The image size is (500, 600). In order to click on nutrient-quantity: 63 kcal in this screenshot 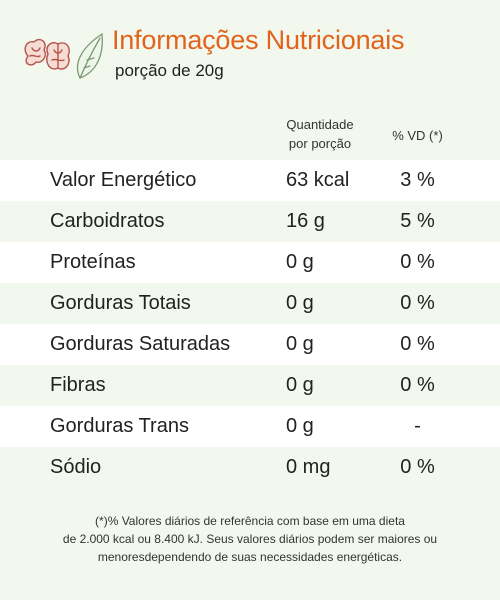, I will do `click(318, 180)`.